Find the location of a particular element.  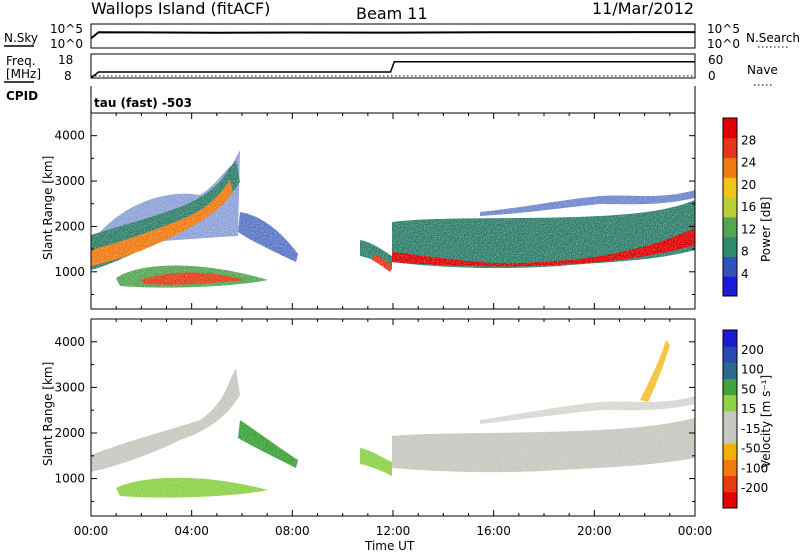

power-cbar-frame is located at coordinates (730, 207).